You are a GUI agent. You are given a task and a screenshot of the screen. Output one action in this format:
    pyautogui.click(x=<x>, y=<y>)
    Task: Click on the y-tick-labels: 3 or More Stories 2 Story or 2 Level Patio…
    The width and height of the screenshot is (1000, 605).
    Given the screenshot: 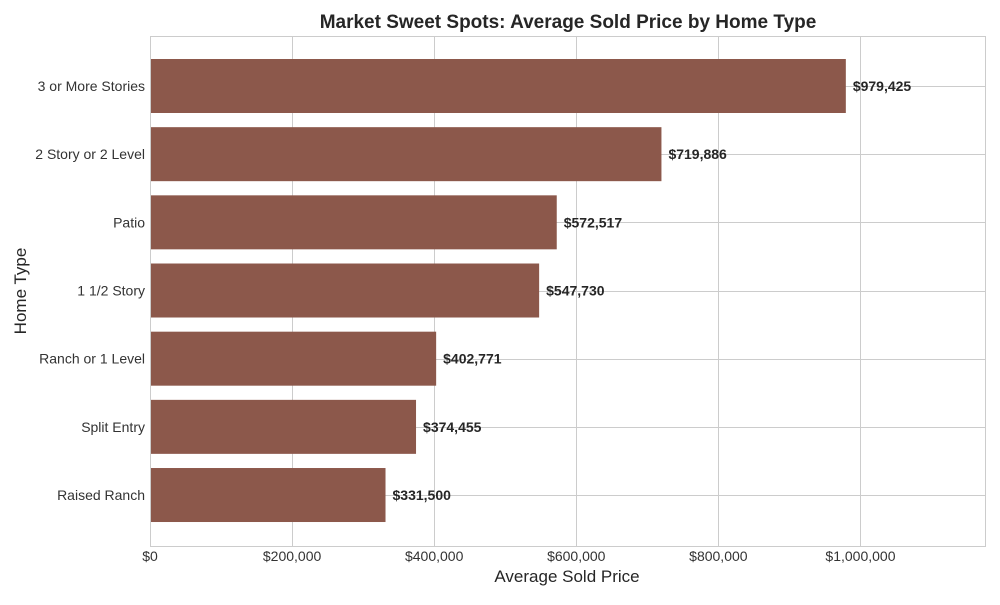 What is the action you would take?
    pyautogui.click(x=90, y=290)
    